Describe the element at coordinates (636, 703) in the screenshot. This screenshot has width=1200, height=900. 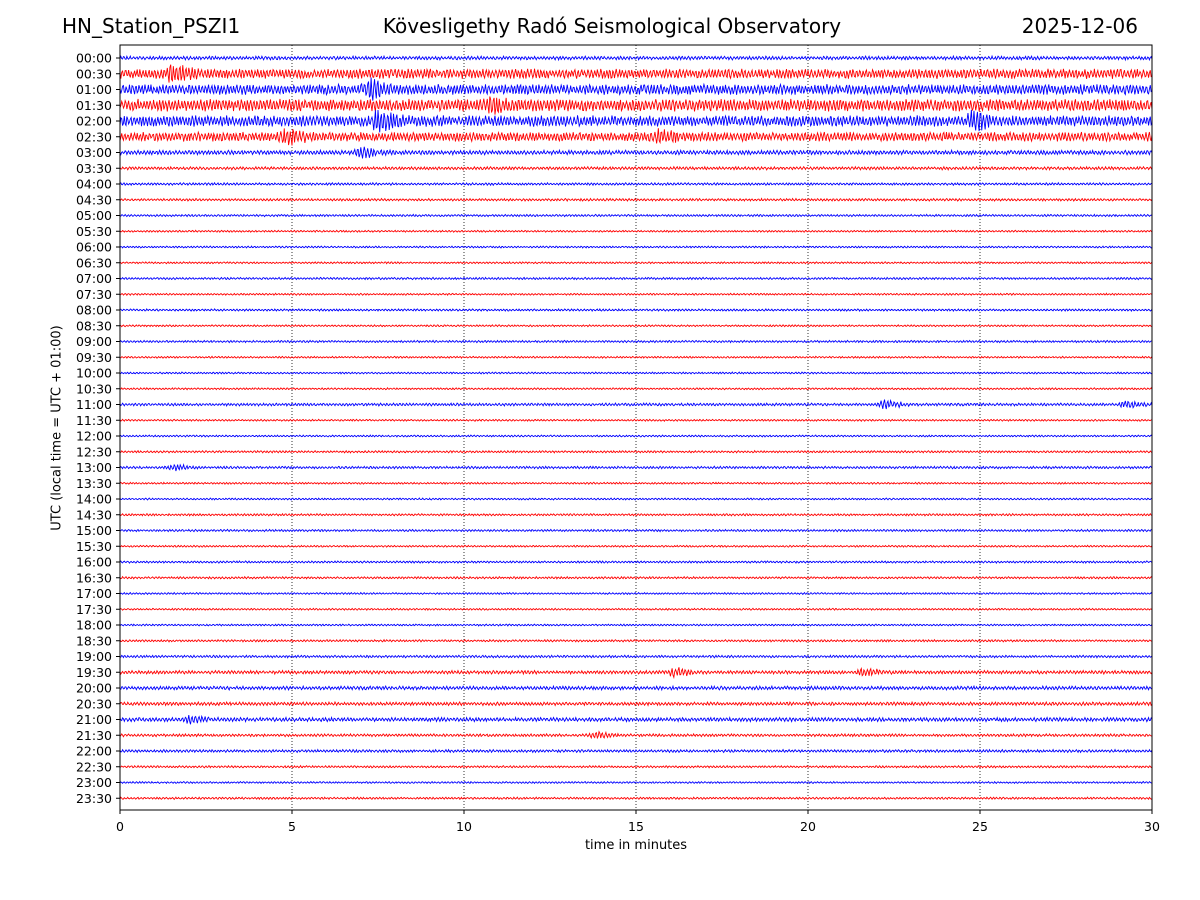
I see `trace-2030` at that location.